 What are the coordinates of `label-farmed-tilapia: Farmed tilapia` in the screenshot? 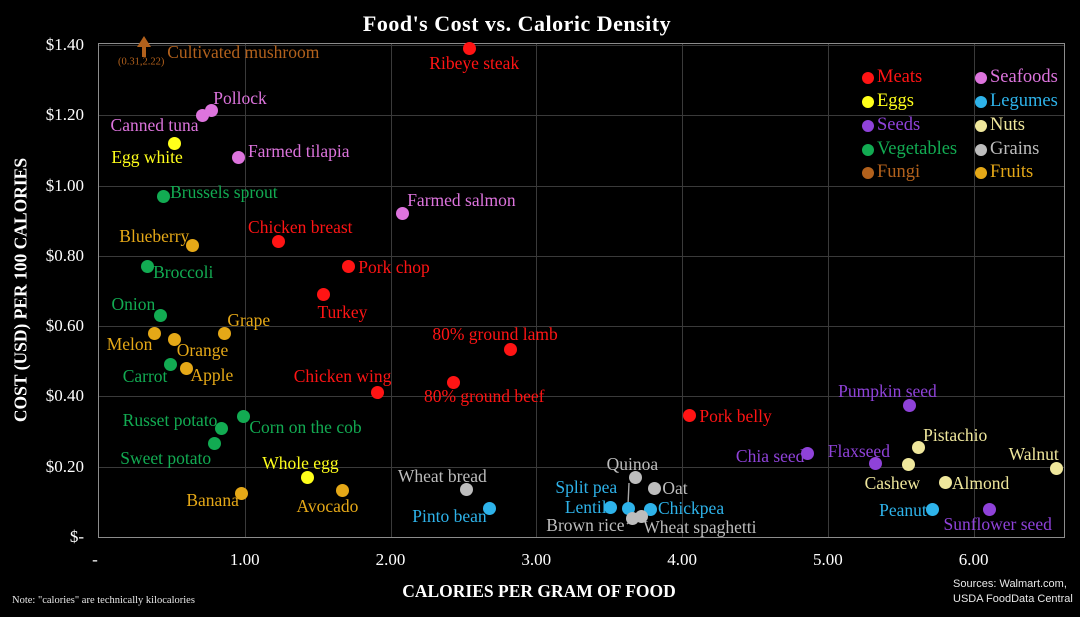 It's located at (298, 151).